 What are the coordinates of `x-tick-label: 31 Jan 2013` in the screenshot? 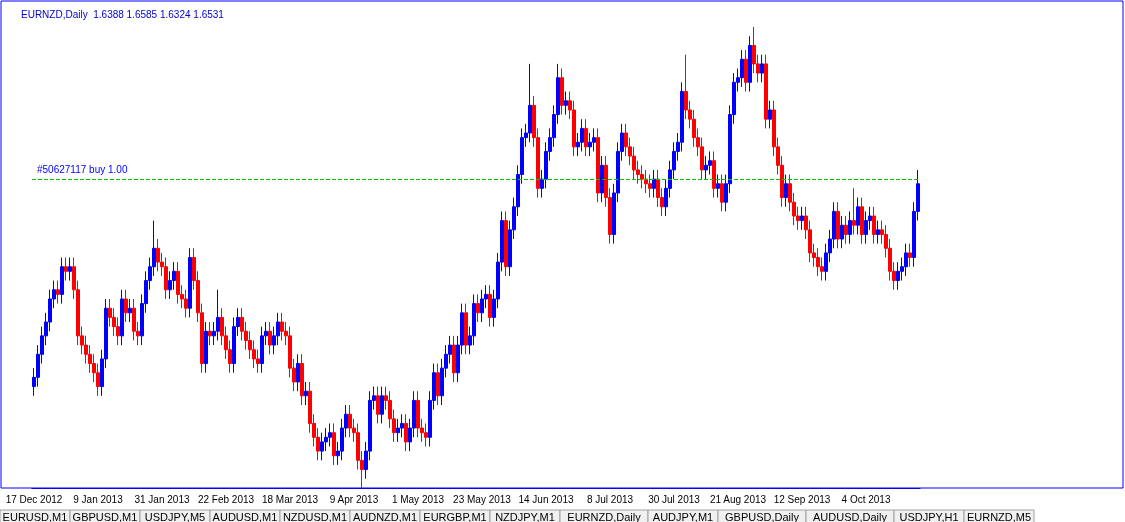 It's located at (162, 499).